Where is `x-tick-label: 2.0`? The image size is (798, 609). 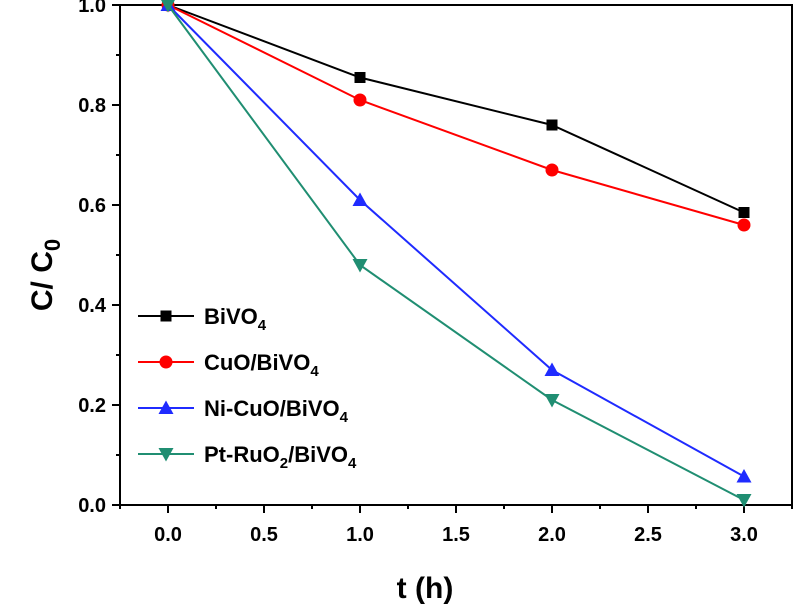
x-tick-label: 2.0 is located at coordinates (552, 535).